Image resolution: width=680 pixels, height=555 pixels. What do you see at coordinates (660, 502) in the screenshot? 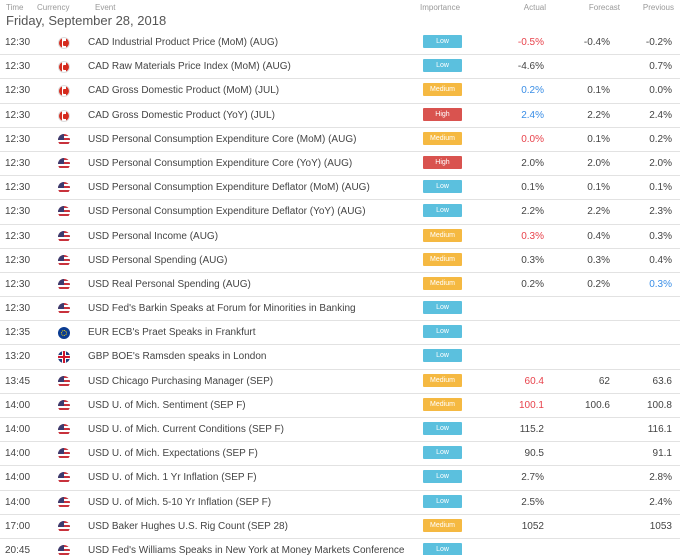
I see `previous-value: 2.4%` at bounding box center [660, 502].